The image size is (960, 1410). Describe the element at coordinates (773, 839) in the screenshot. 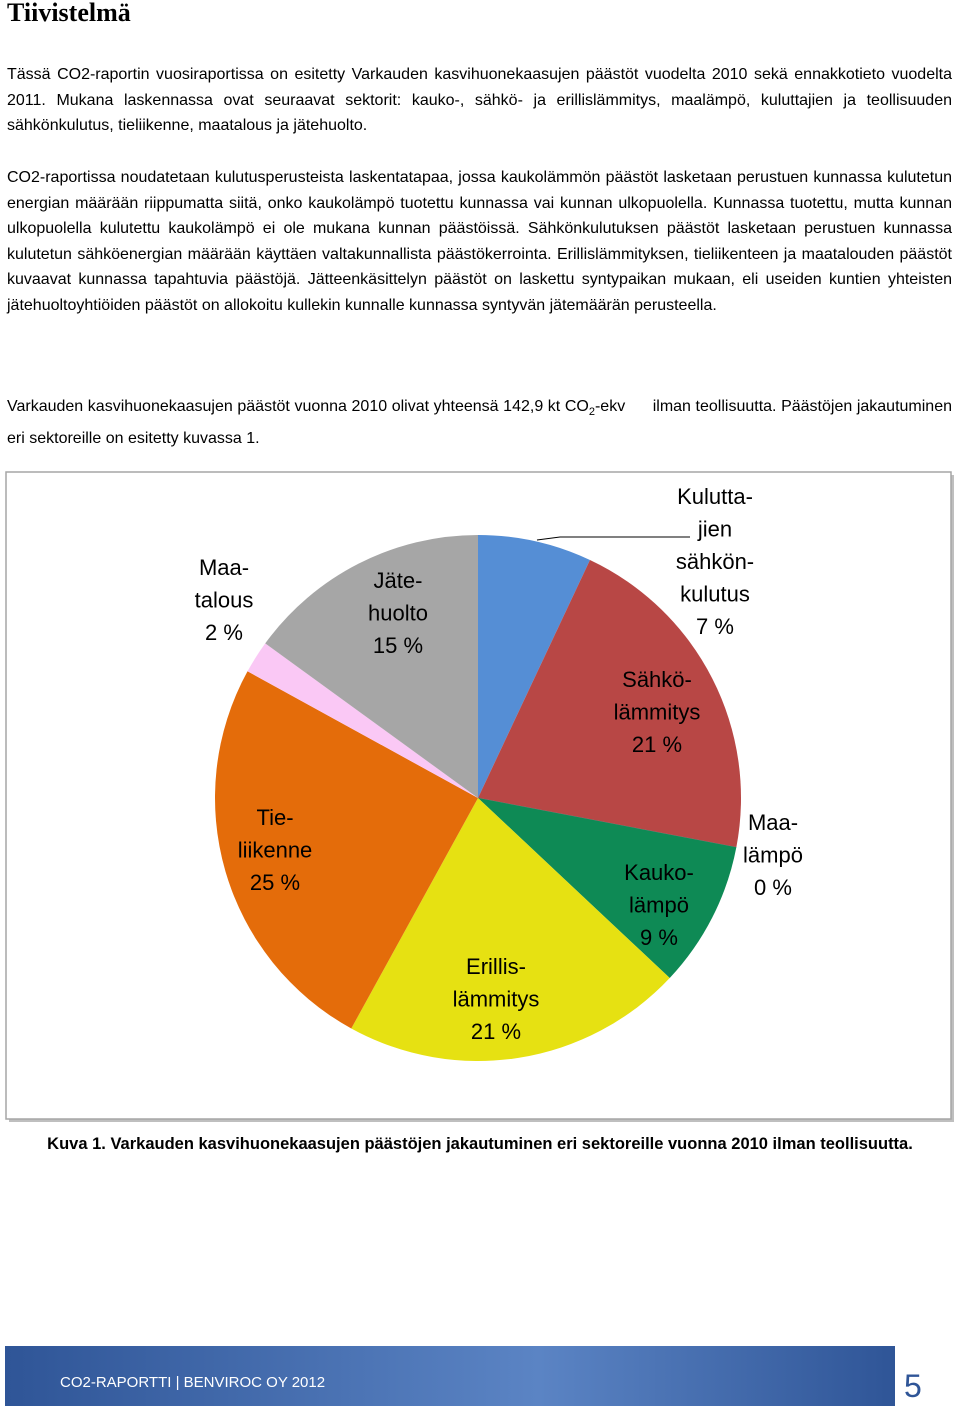

I see `slice-label: Maa-lämpö` at that location.